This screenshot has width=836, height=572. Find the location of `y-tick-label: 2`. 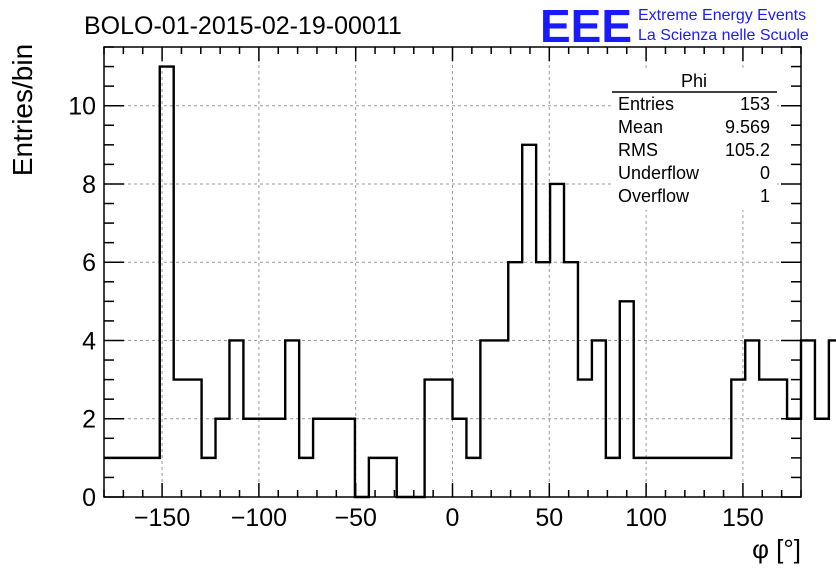

y-tick-label: 2 is located at coordinates (89, 420).